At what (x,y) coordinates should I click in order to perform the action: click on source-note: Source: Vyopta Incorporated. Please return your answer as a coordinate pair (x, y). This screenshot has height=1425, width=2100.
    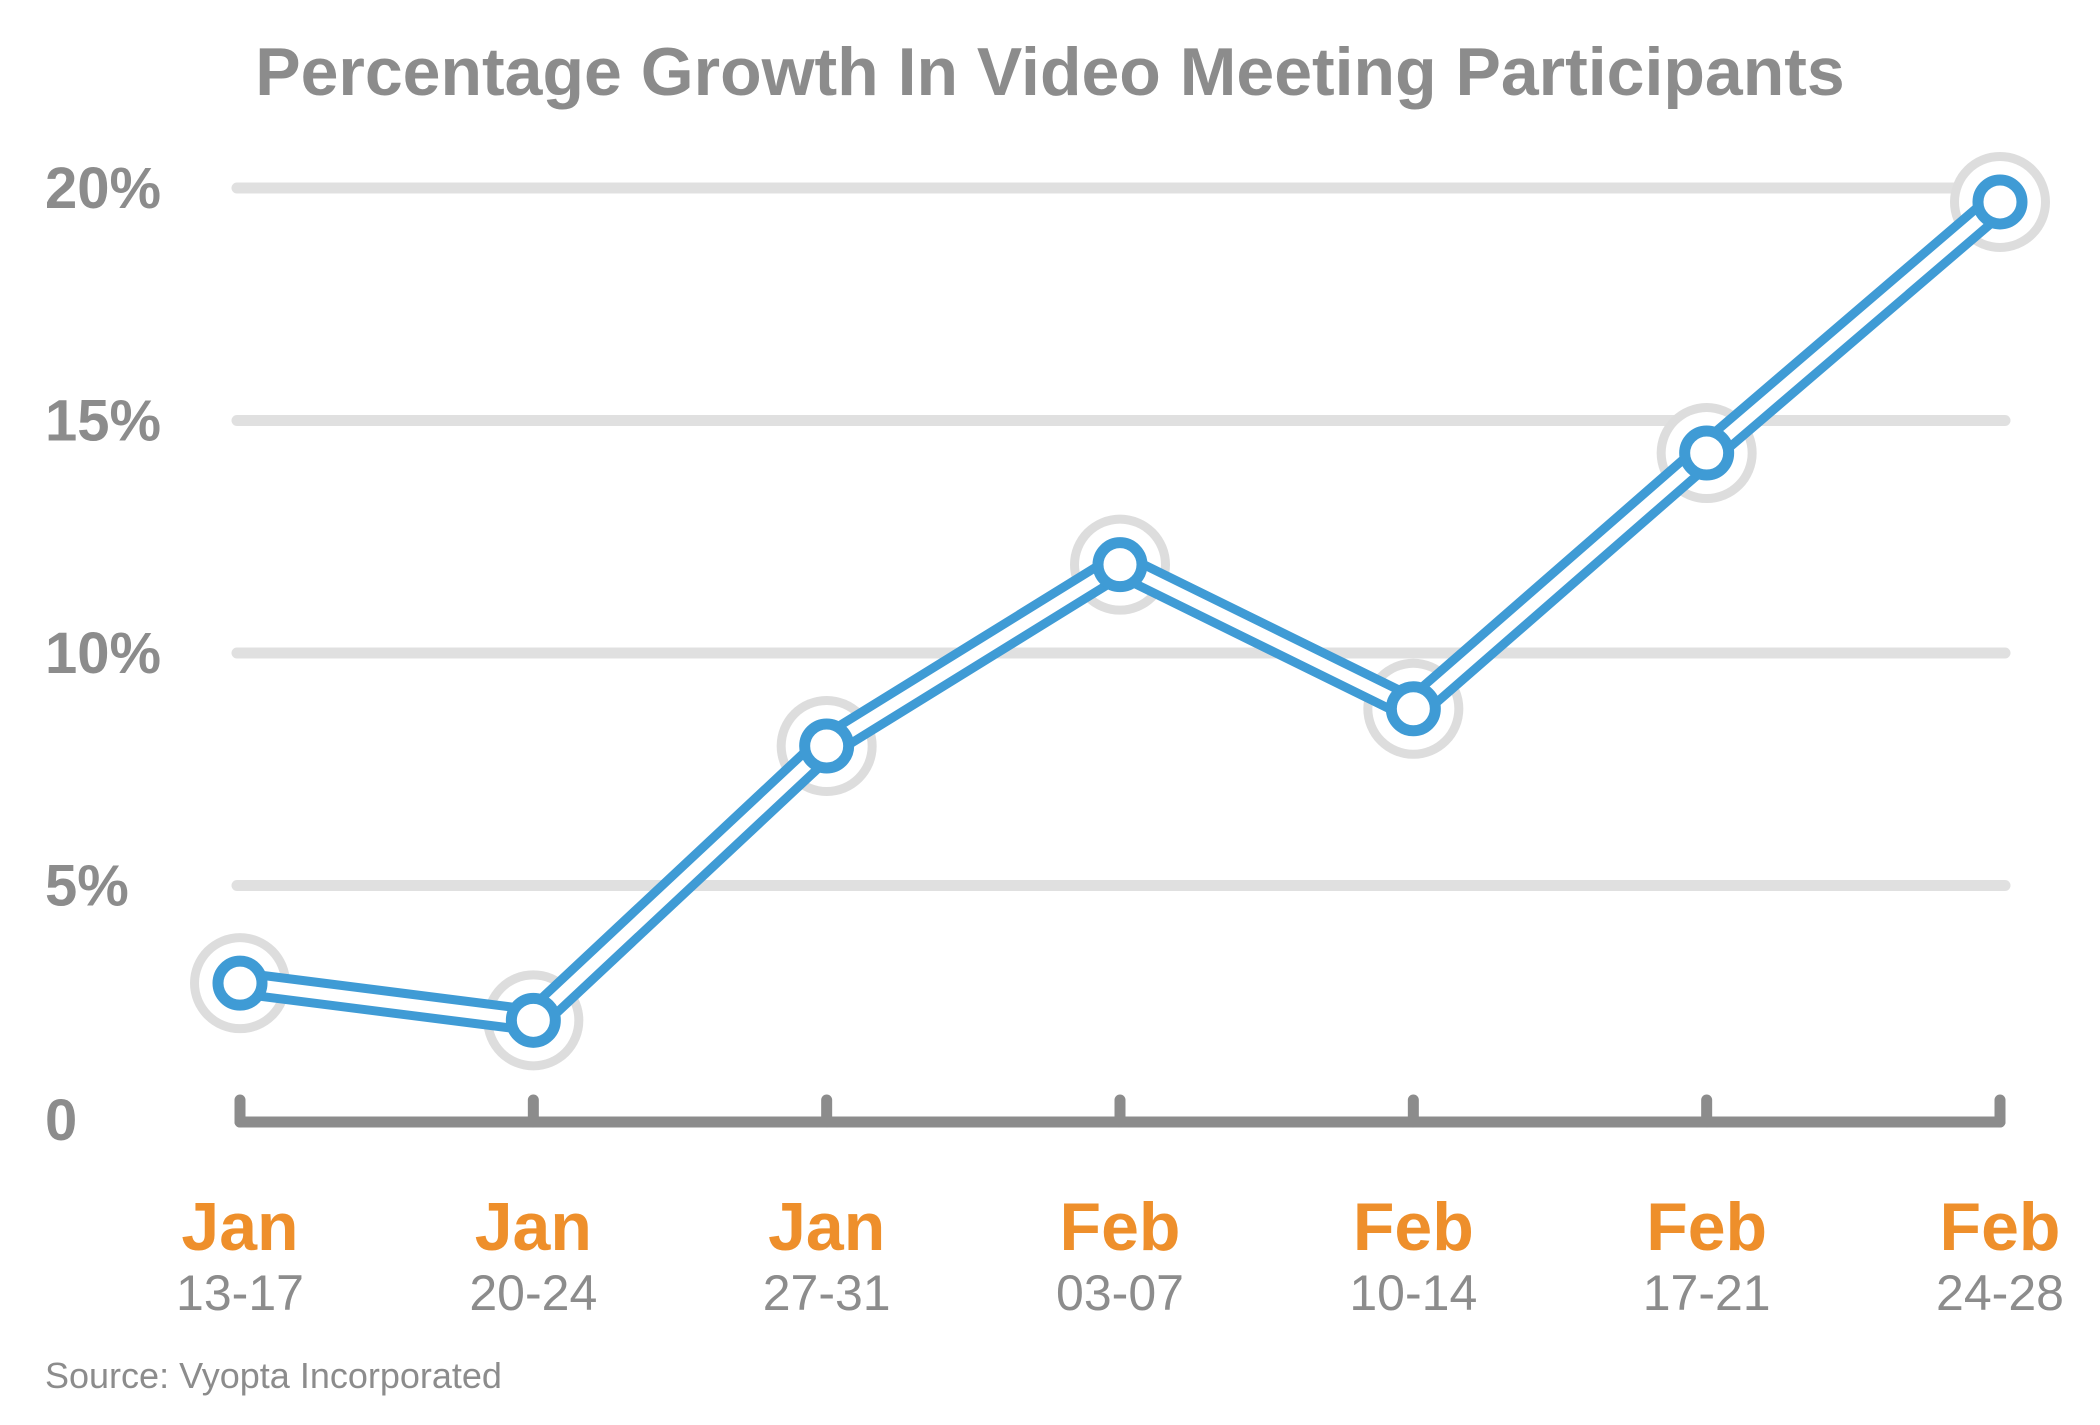
    Looking at the image, I should click on (273, 1375).